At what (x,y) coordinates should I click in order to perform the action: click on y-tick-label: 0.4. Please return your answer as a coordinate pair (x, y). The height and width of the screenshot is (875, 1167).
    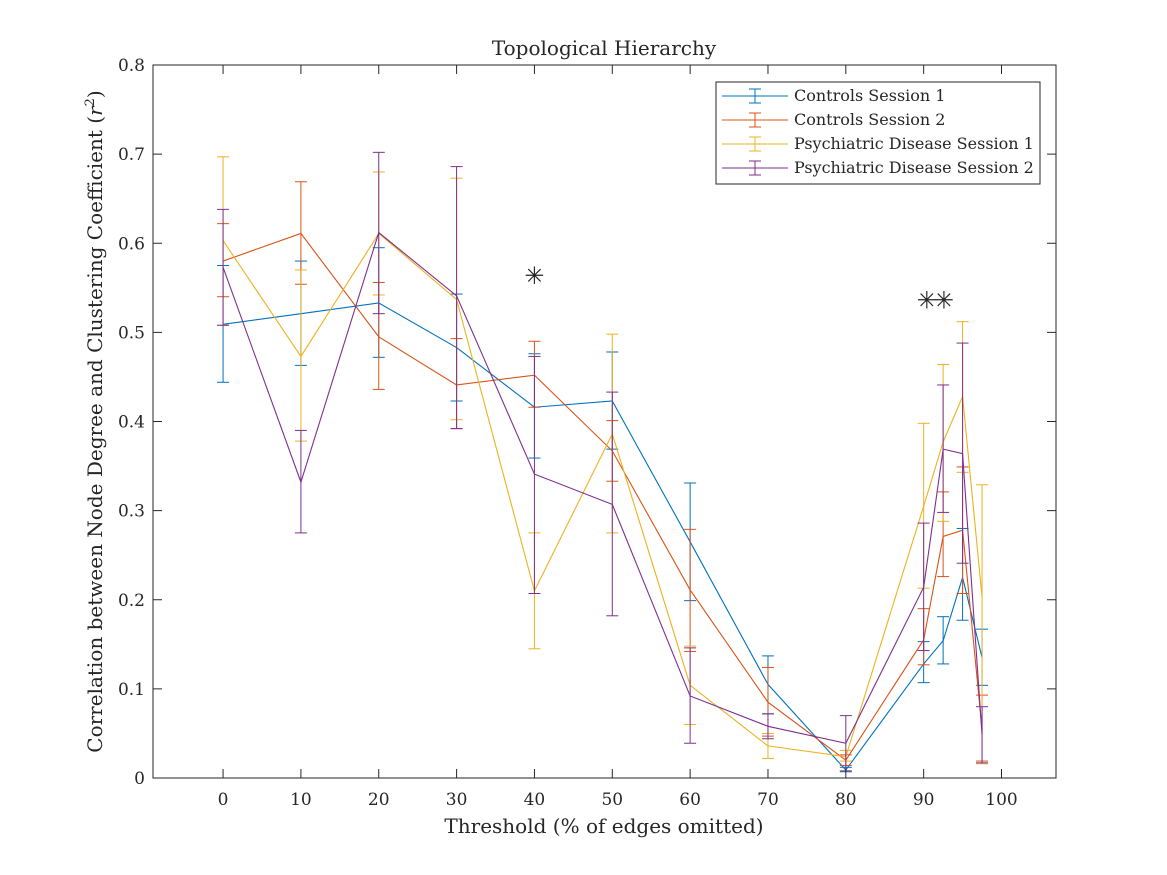
    Looking at the image, I should click on (131, 423).